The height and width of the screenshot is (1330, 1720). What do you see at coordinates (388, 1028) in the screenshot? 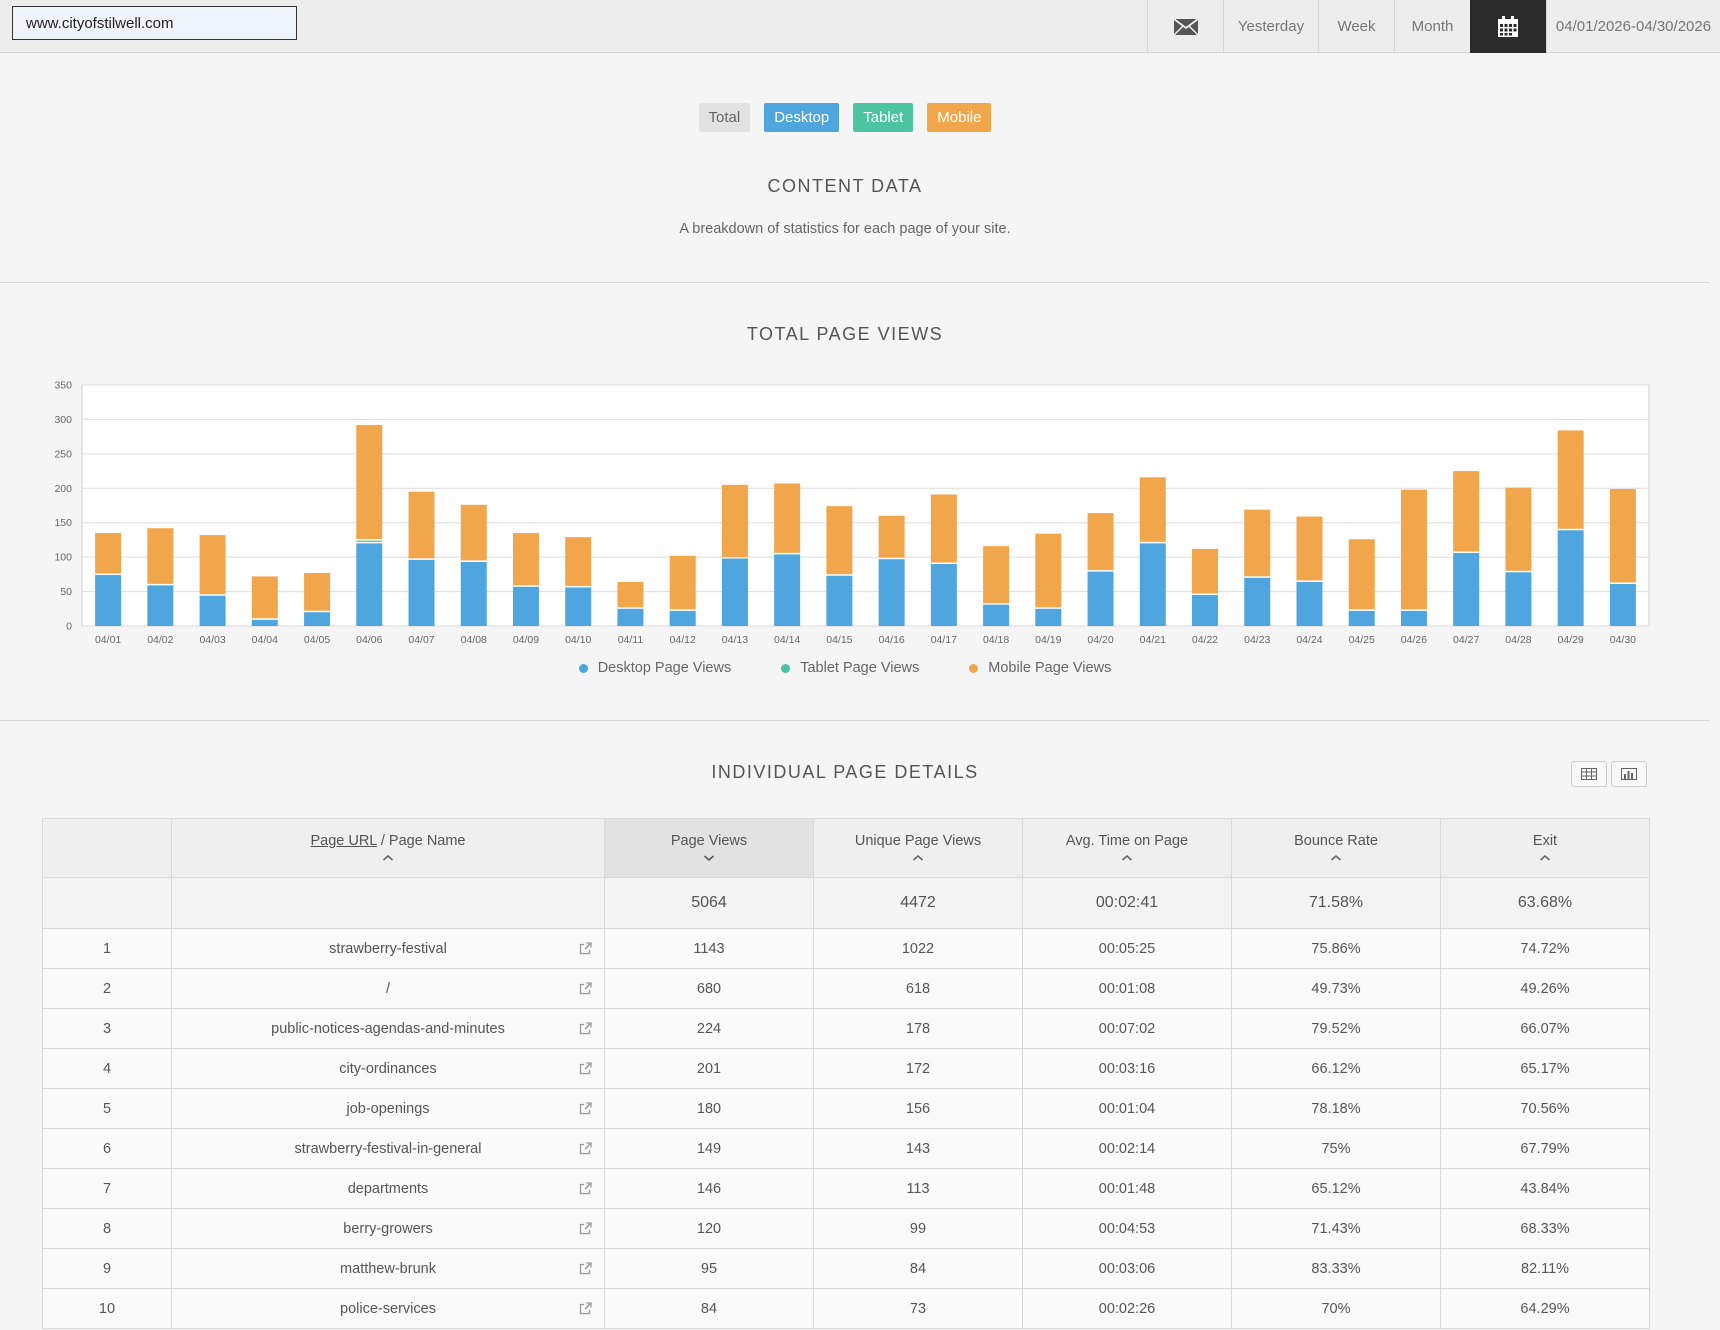
I see `page-name: public-notices-agendas-and-minutes` at bounding box center [388, 1028].